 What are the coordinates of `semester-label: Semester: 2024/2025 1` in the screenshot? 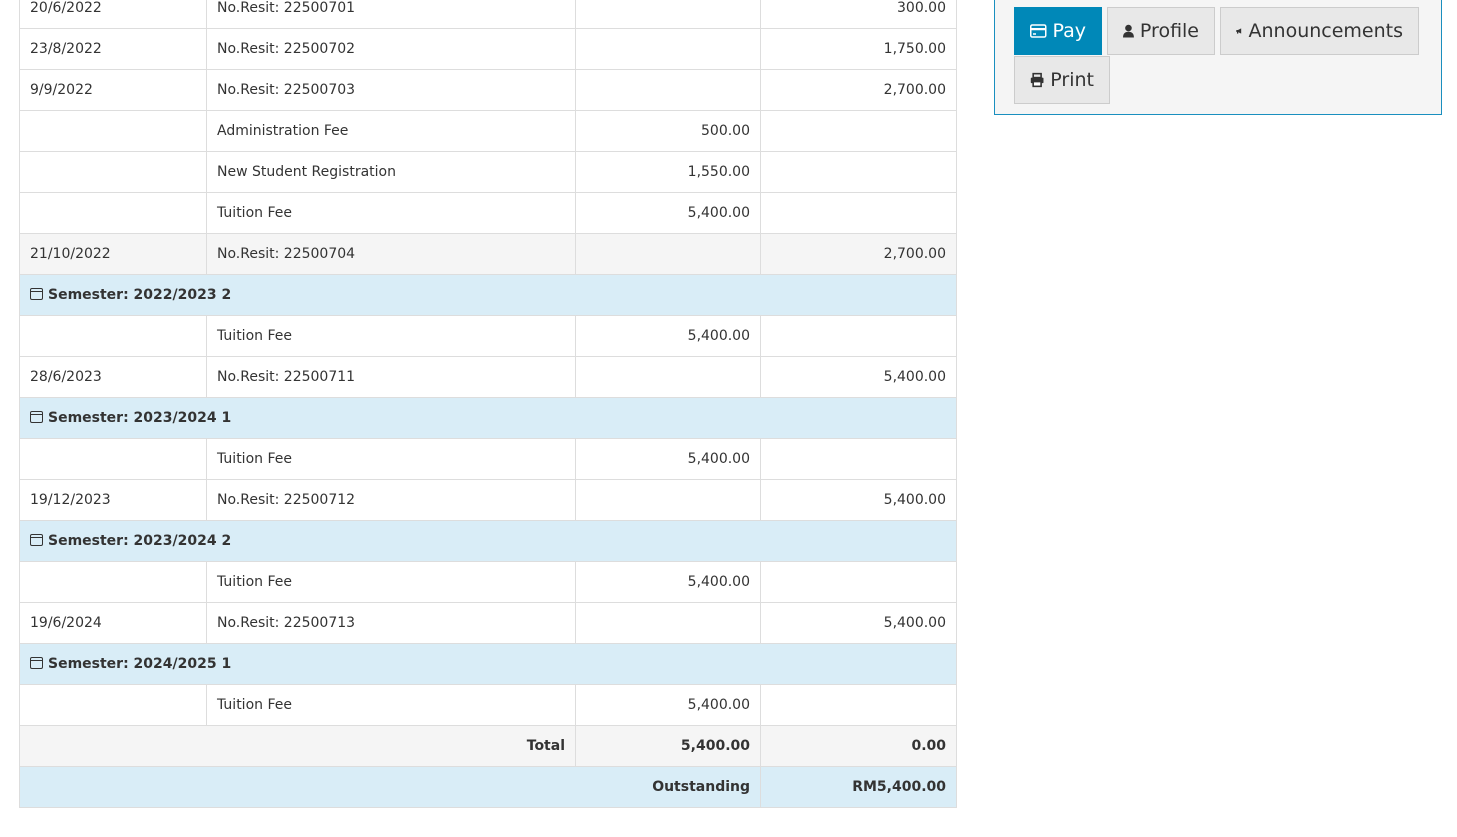 It's located at (140, 664).